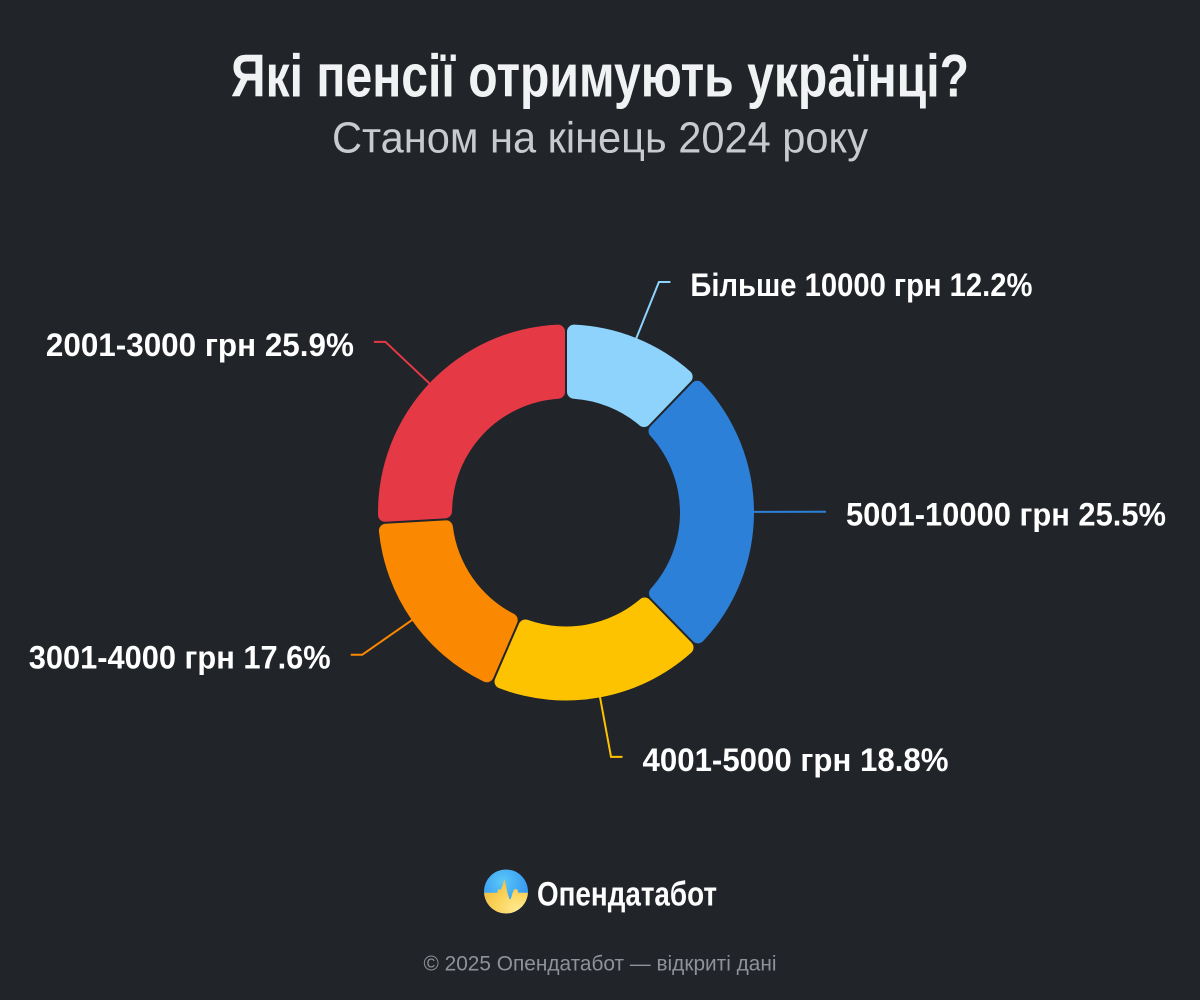  I want to click on svg-text: Опендатабот, so click(627, 895).